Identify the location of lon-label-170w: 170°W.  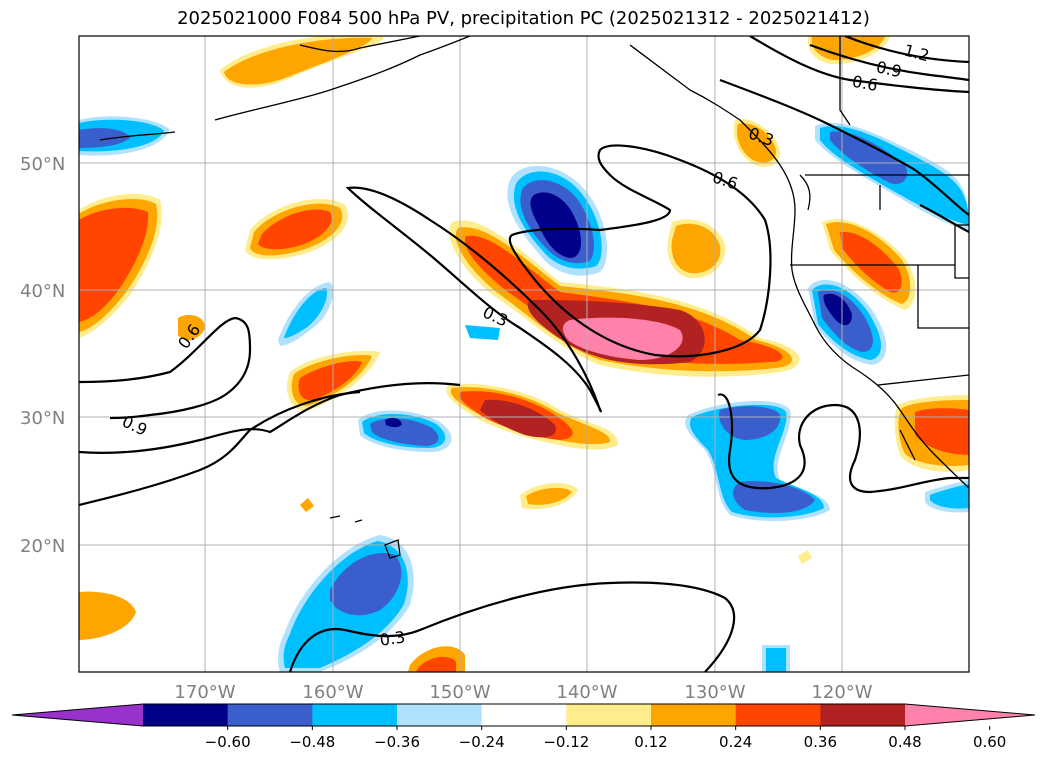
(204, 692).